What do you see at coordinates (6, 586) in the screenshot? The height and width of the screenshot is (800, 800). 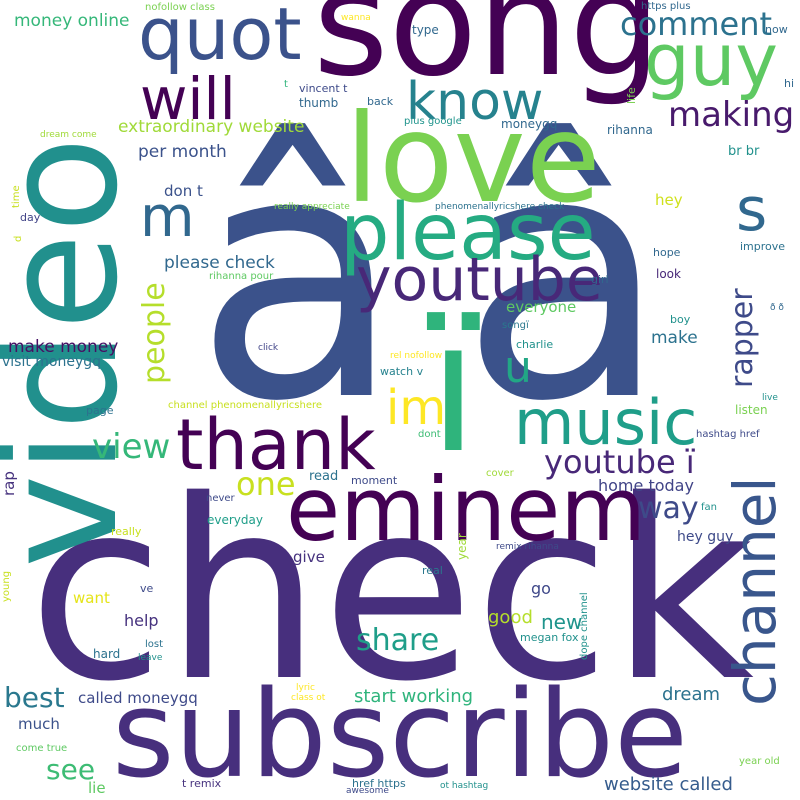 I see `word-young: young` at bounding box center [6, 586].